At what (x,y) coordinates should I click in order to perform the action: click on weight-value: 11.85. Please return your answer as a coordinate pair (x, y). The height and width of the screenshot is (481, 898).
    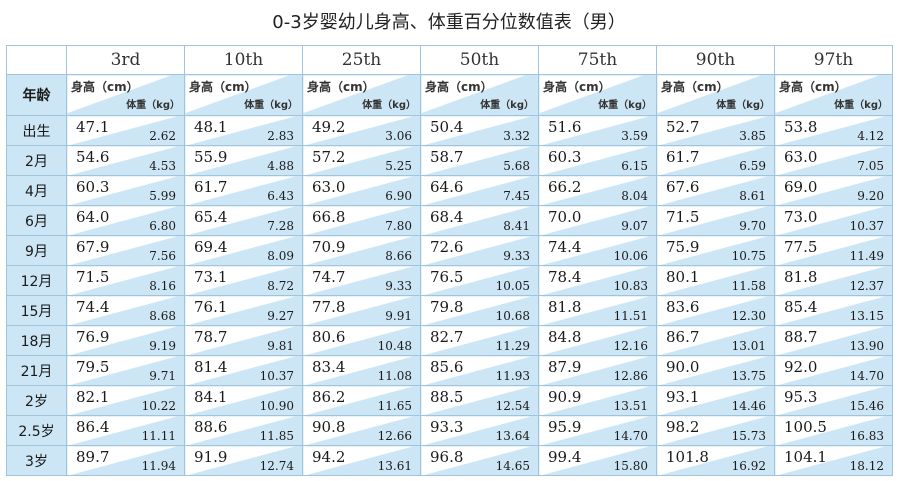
    Looking at the image, I should click on (276, 436).